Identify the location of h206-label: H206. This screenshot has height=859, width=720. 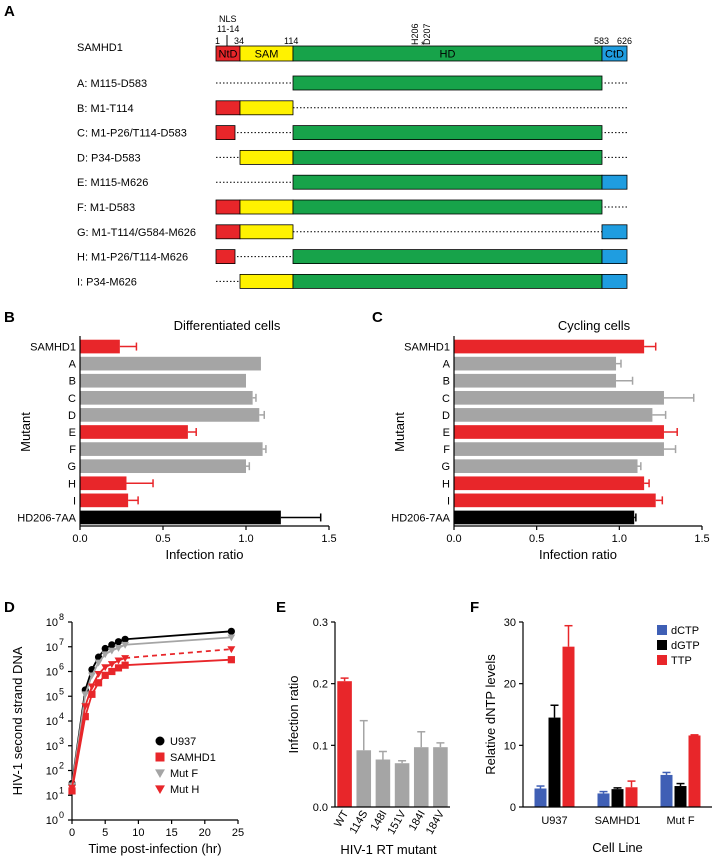
(415, 34).